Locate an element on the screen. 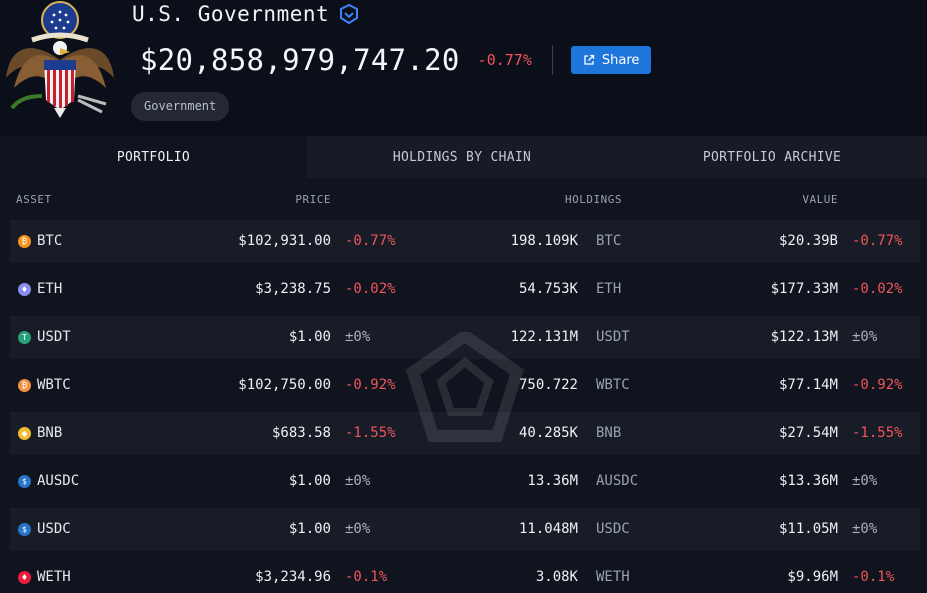 This screenshot has height=593, width=927. value-change: -0.92% is located at coordinates (877, 385).